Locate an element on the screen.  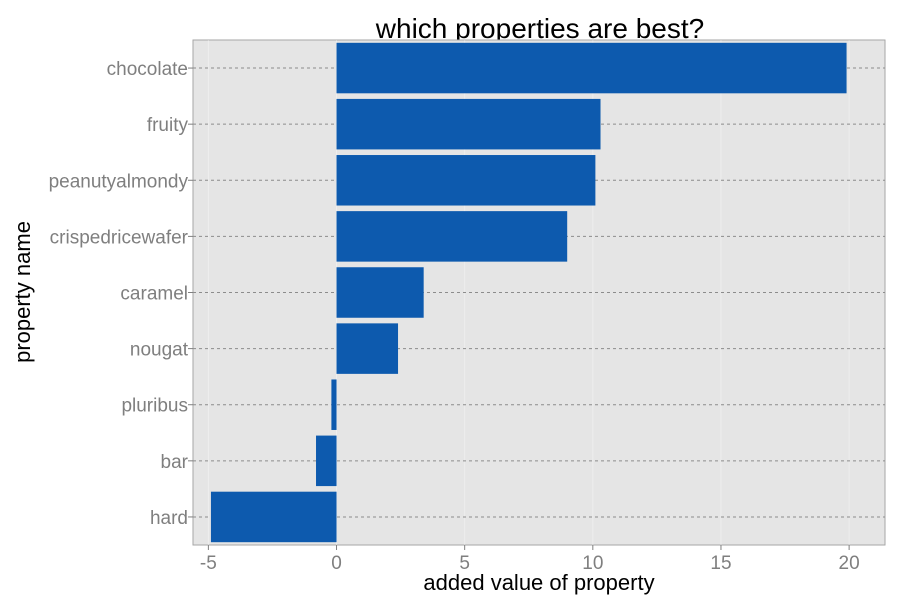
y-tick-label-caramel: caramel is located at coordinates (154, 294).